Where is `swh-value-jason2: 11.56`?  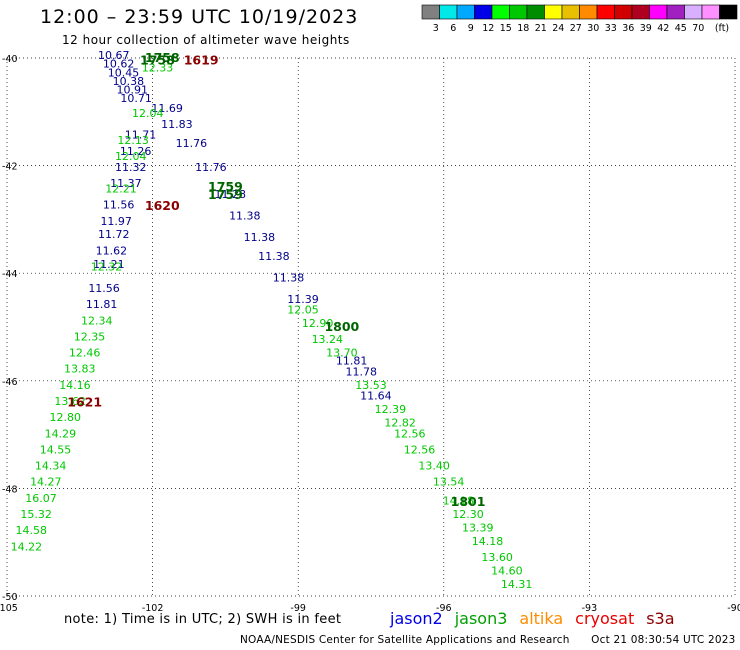
swh-value-jason2: 11.56 is located at coordinates (104, 288).